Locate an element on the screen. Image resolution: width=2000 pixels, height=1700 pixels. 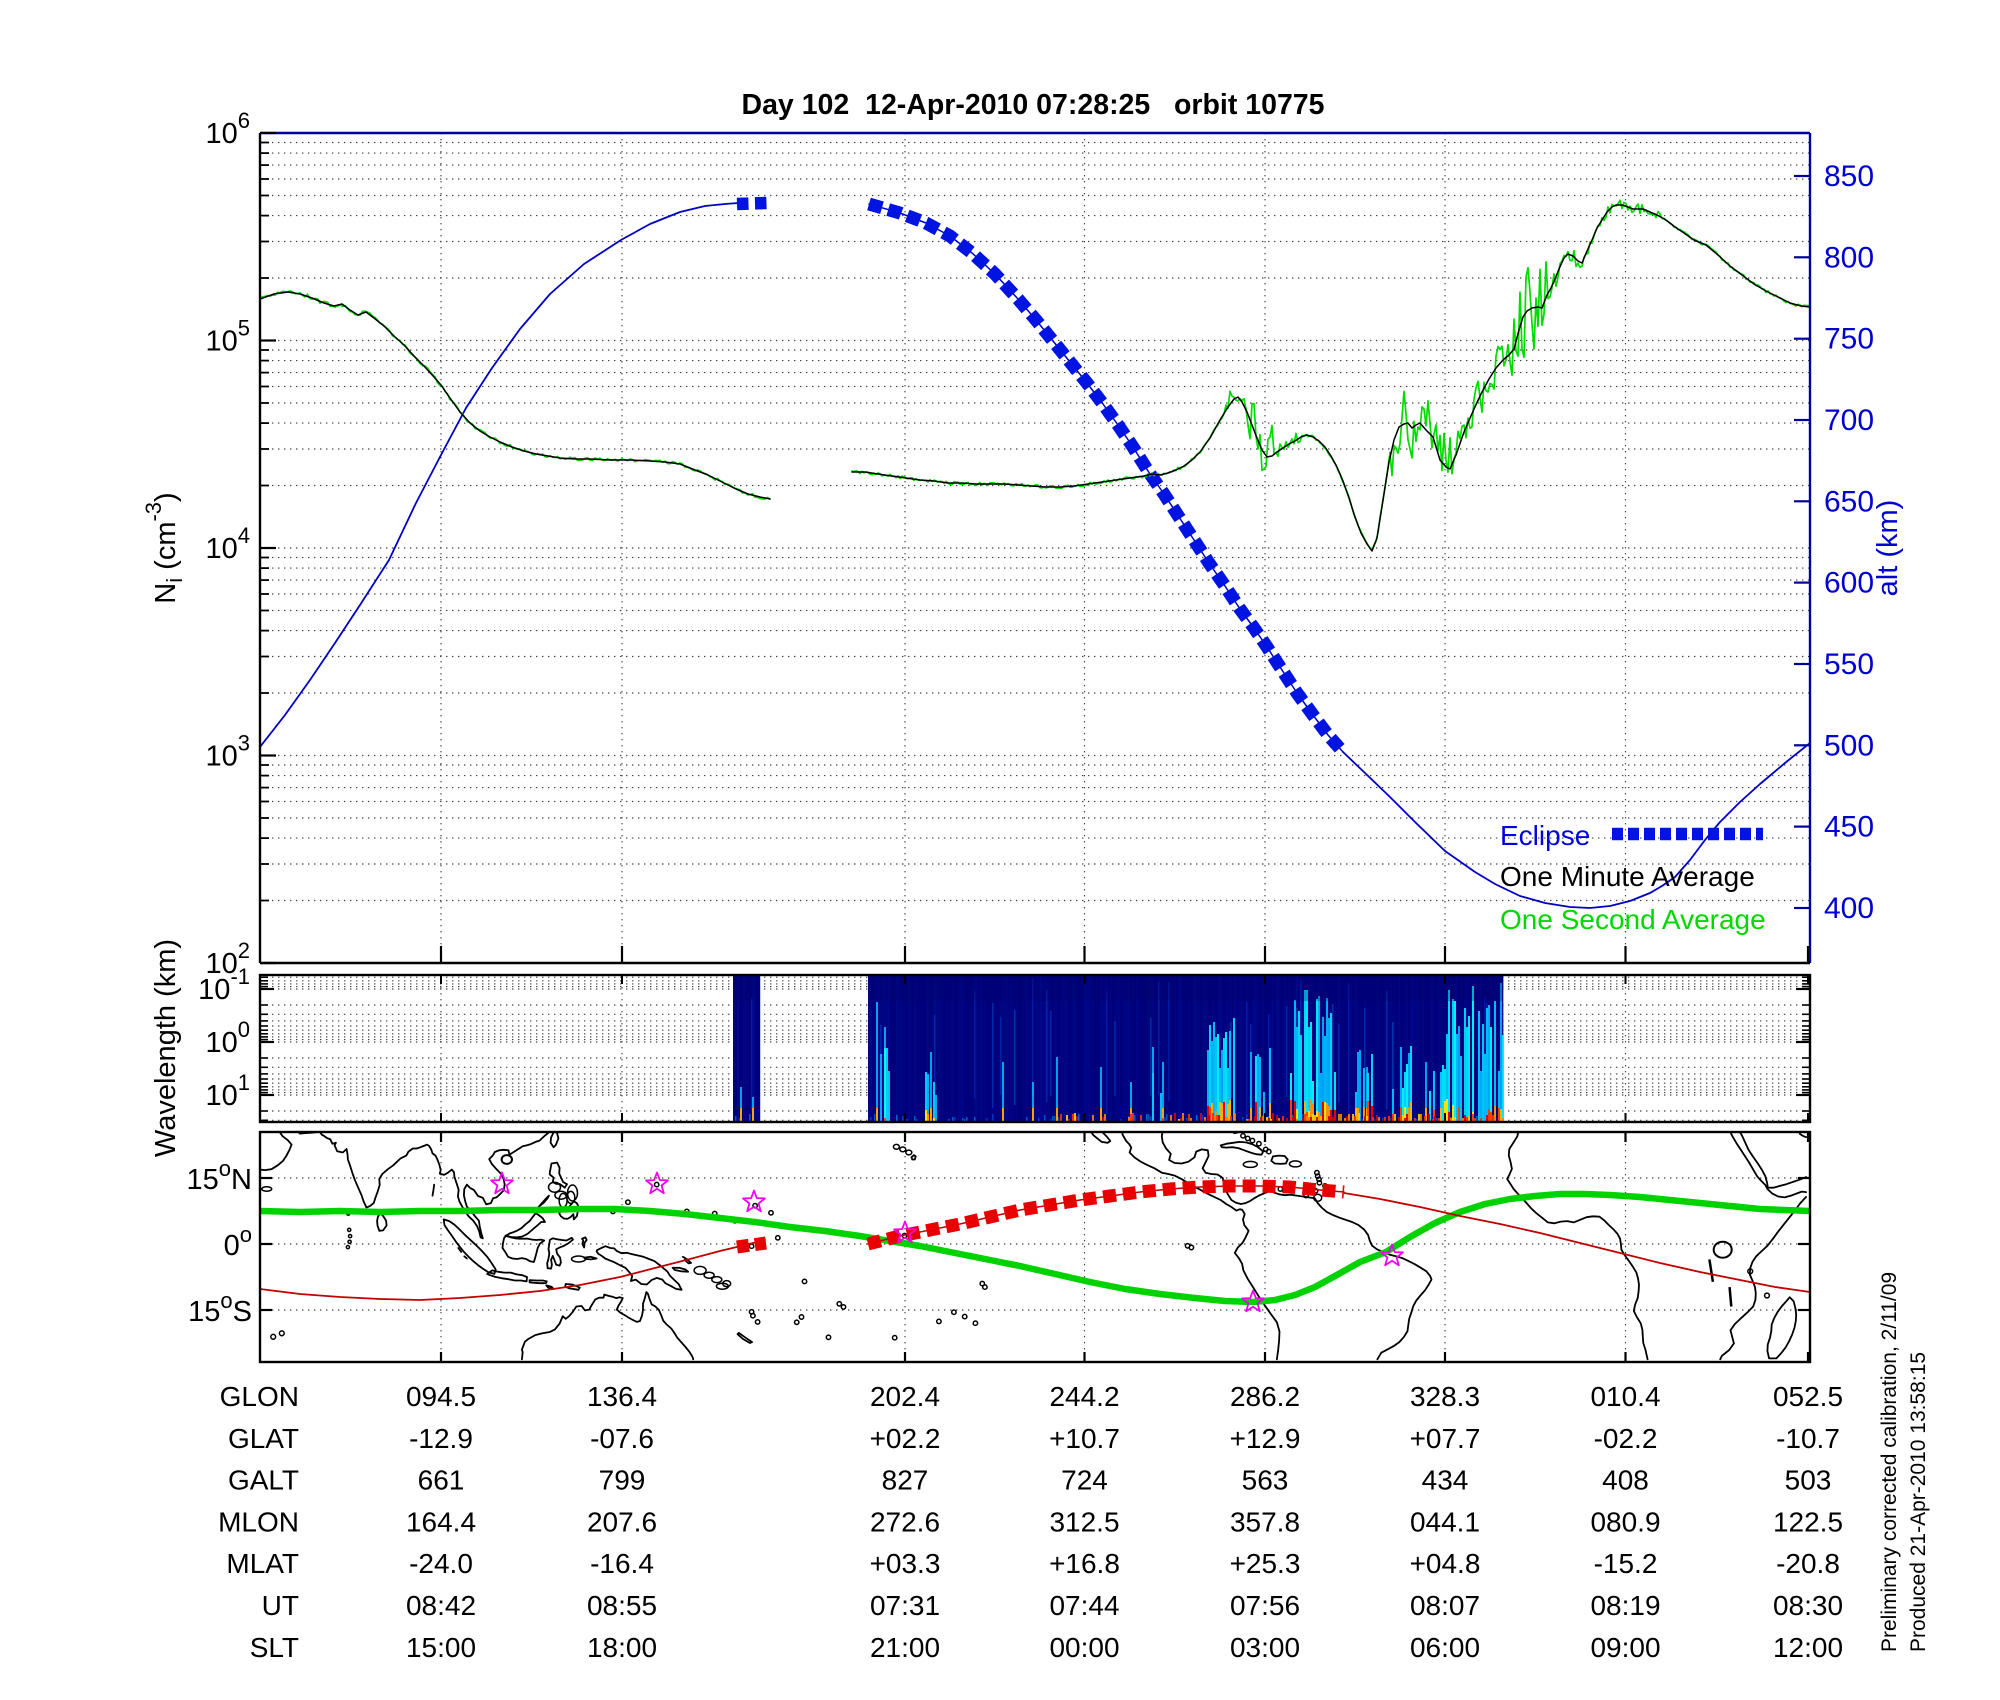
svg-text: 18:00 is located at coordinates (622, 1647).